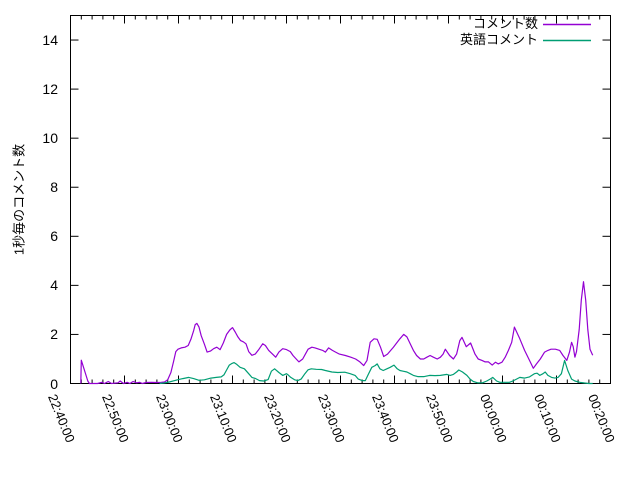 This screenshot has height=480, width=640. I want to click on legend-label-1: 英語コメント, so click(498, 39).